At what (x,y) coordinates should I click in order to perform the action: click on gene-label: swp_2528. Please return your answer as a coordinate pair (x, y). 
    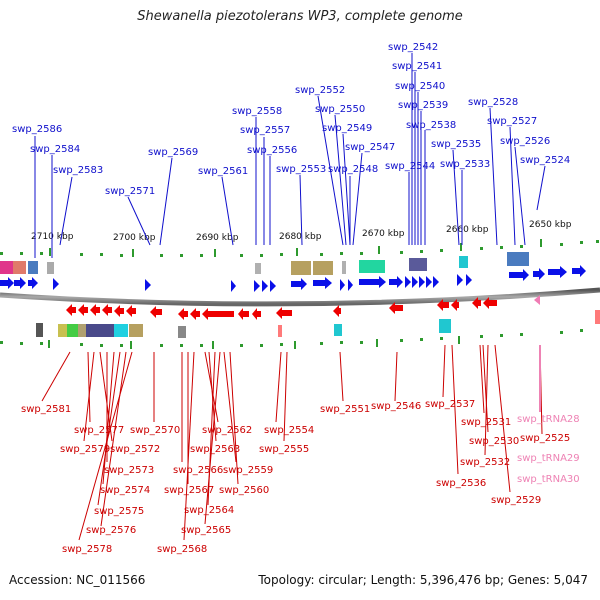
    Looking at the image, I should click on (493, 102).